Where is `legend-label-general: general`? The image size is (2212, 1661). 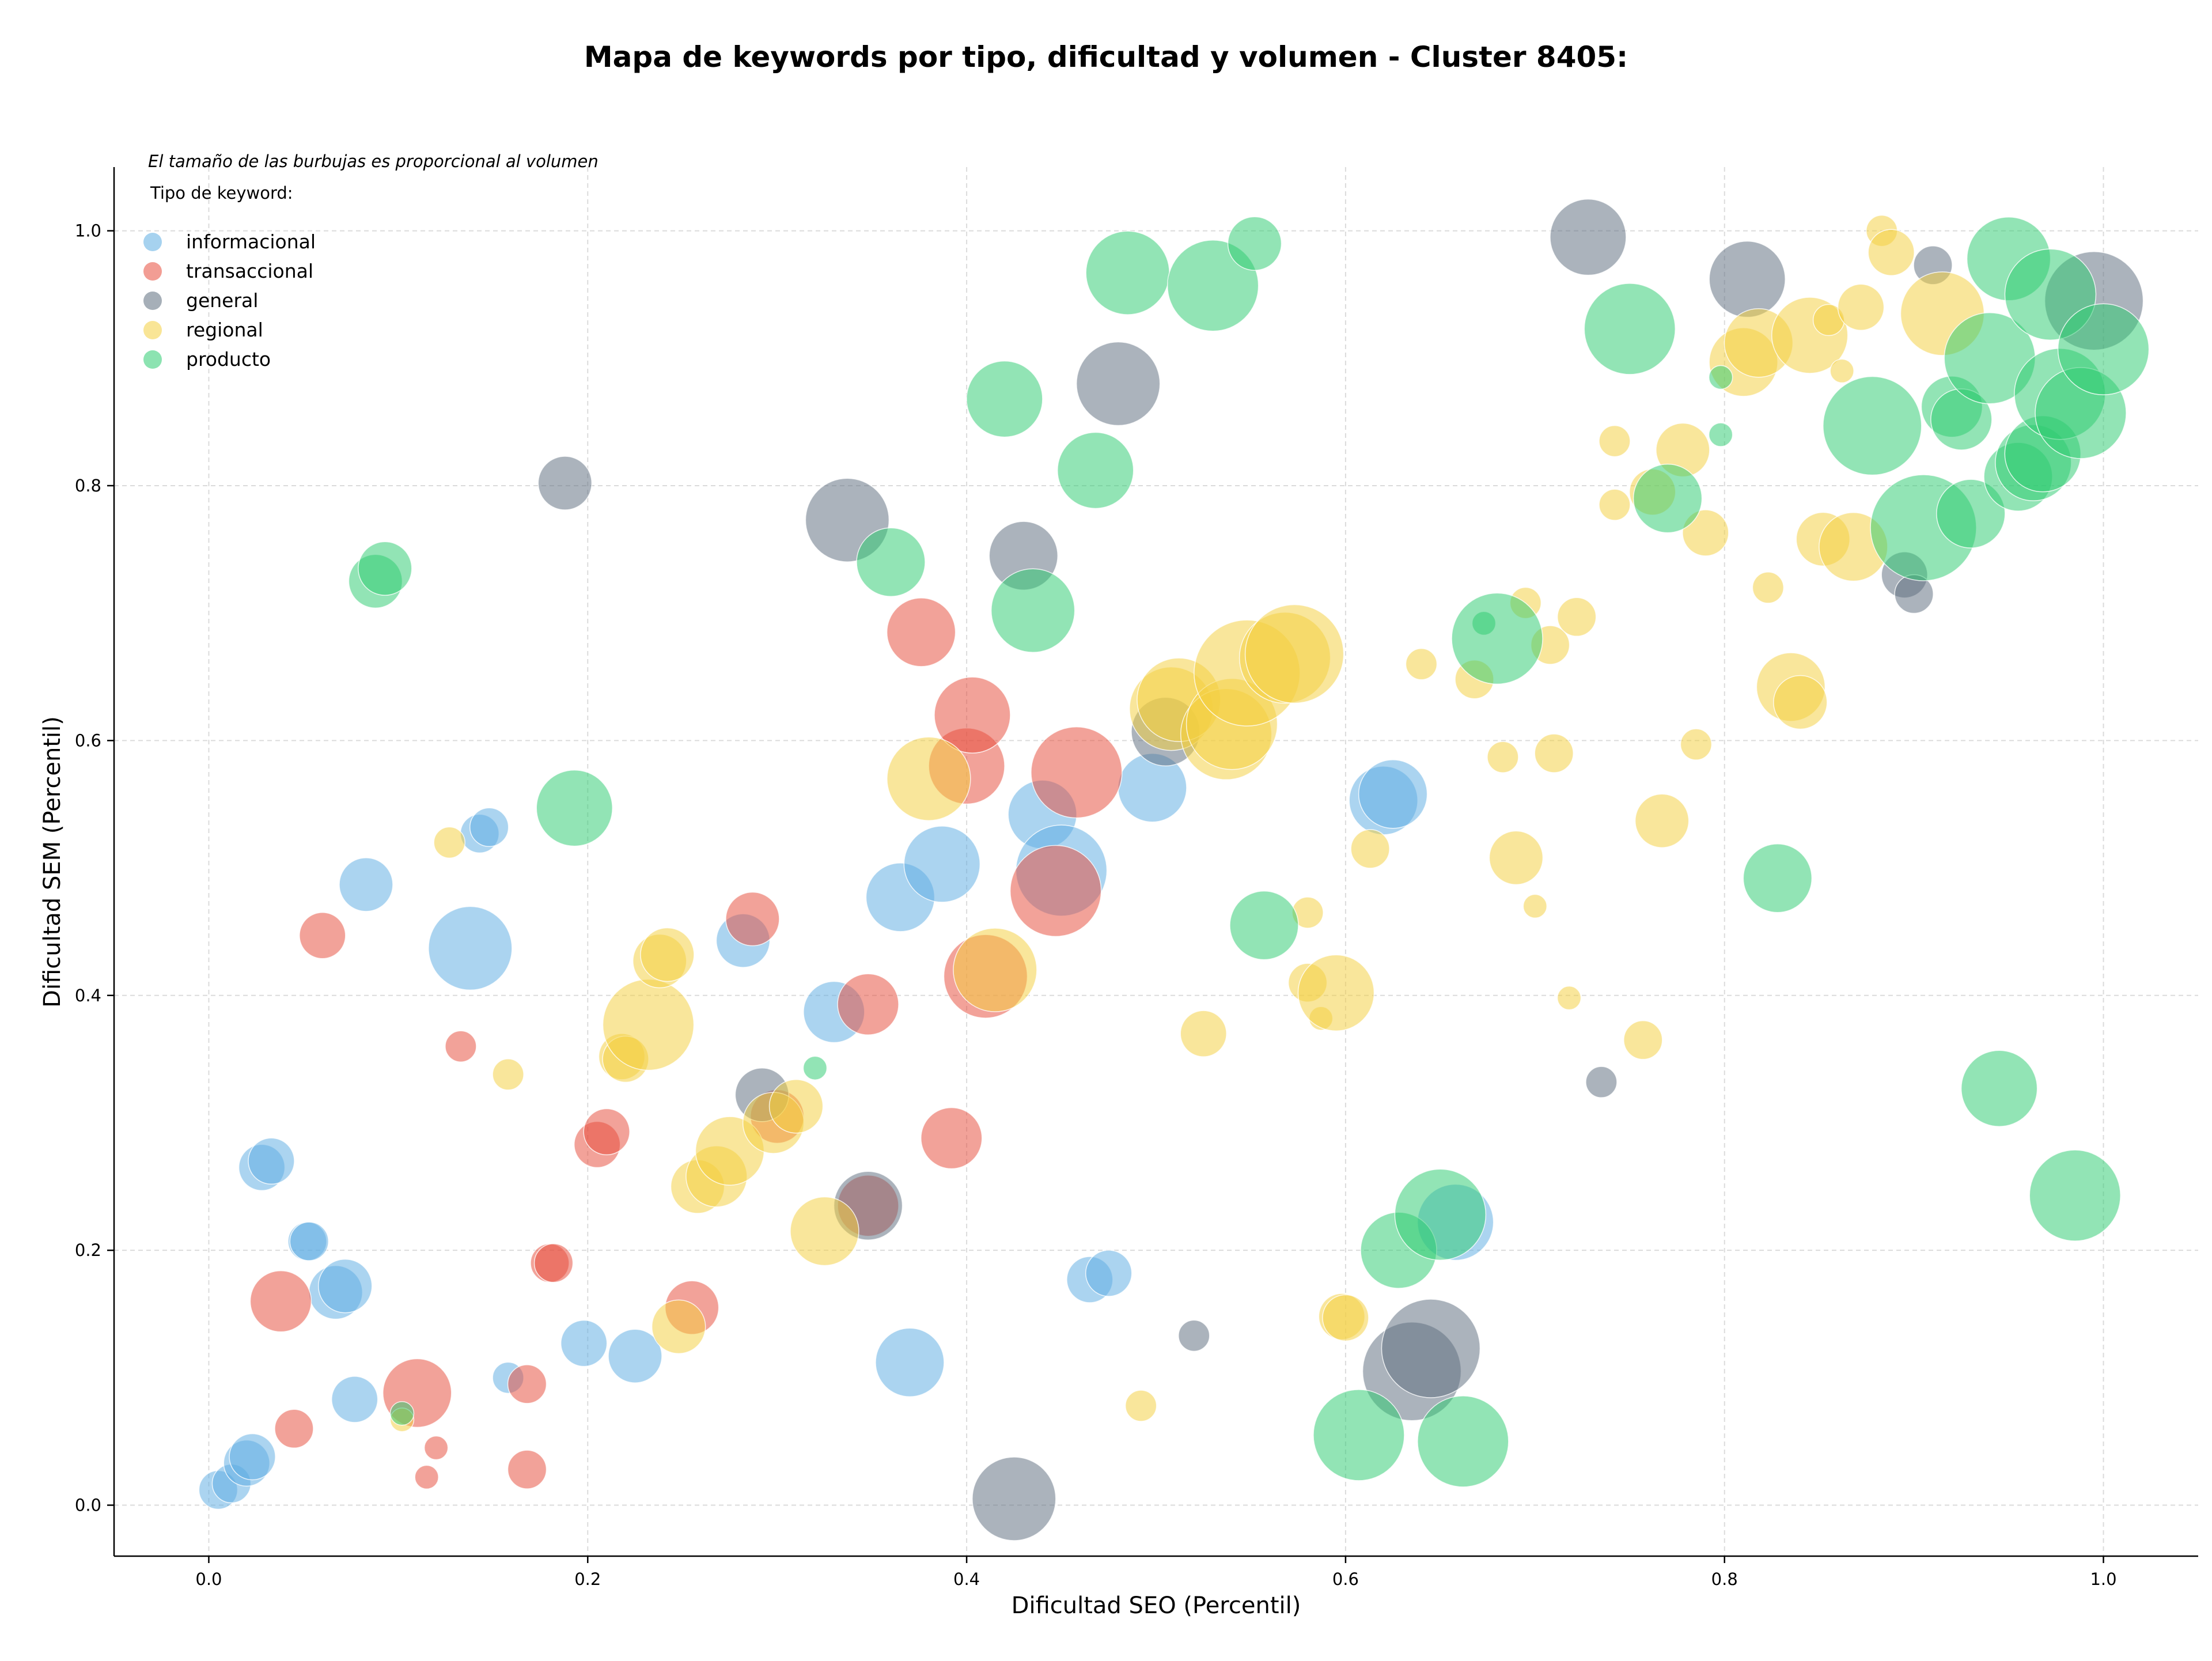 legend-label-general: general is located at coordinates (222, 300).